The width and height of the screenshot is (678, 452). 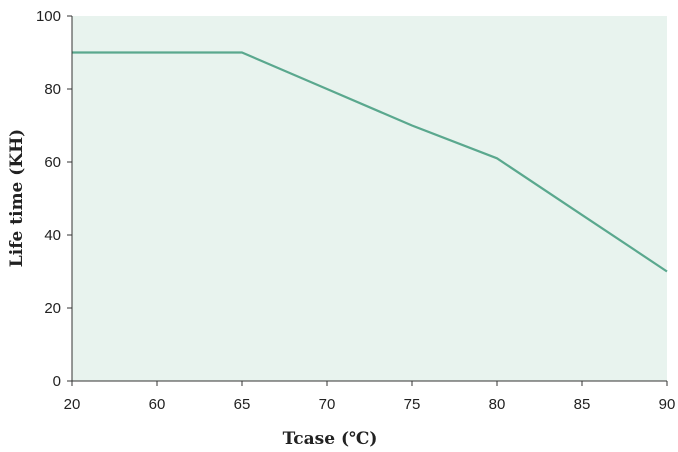 What do you see at coordinates (52, 89) in the screenshot?
I see `y-tick-label: 80` at bounding box center [52, 89].